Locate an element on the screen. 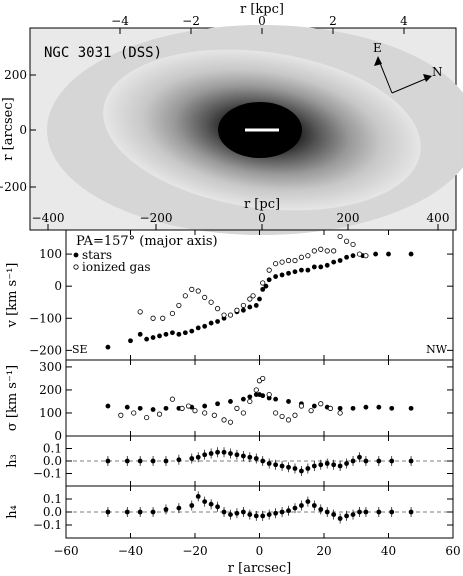 Image resolution: width=463 pixels, height=576 pixels. x-tick-label: 0 is located at coordinates (260, 551).